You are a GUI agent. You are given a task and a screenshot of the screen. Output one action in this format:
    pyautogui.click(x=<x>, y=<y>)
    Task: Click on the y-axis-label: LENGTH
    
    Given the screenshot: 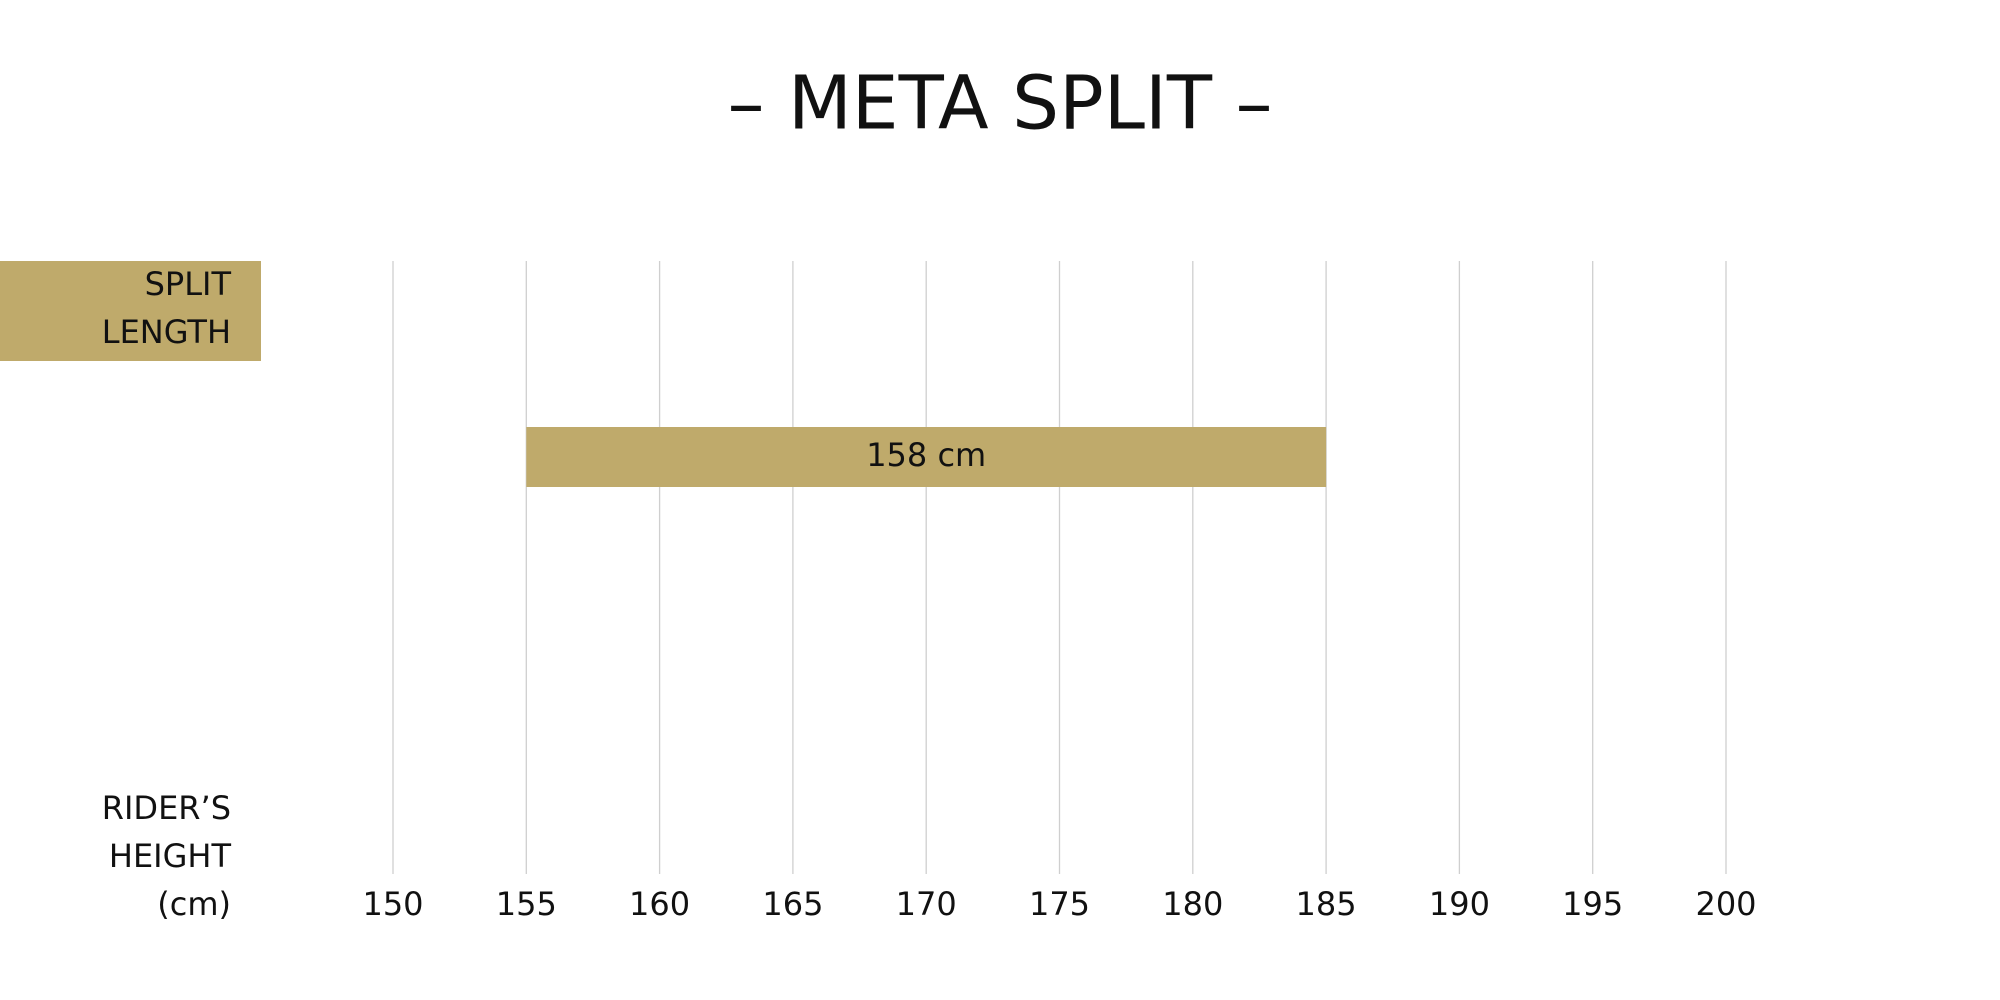 What is the action you would take?
    pyautogui.click(x=166, y=332)
    